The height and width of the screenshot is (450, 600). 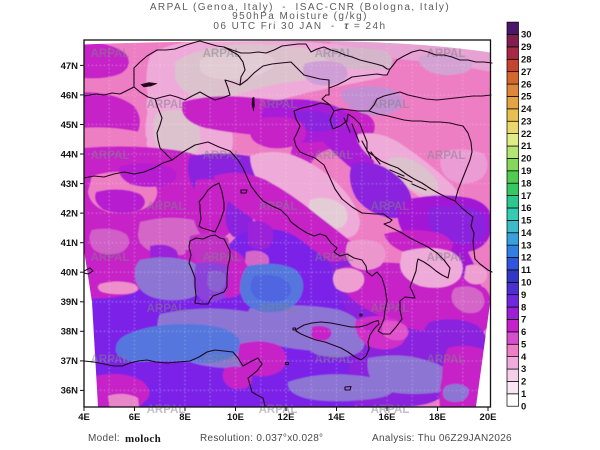 What do you see at coordinates (185, 417) in the screenshot?
I see `svg-text: 8E` at bounding box center [185, 417].